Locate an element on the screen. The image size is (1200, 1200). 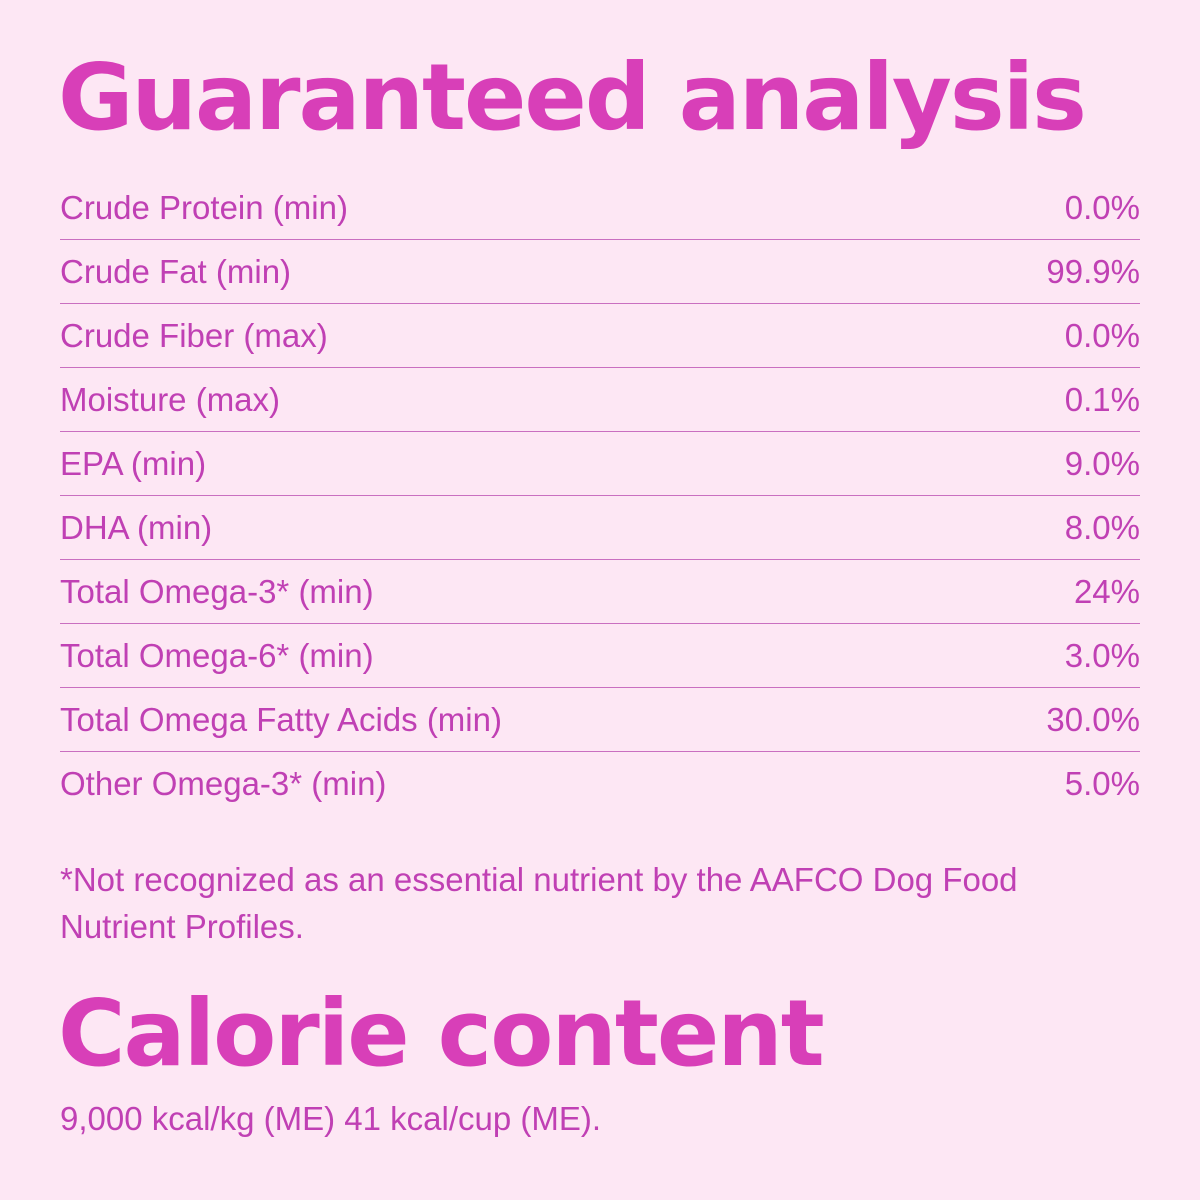
nutrient-label: Moisture (max) is located at coordinates (170, 399).